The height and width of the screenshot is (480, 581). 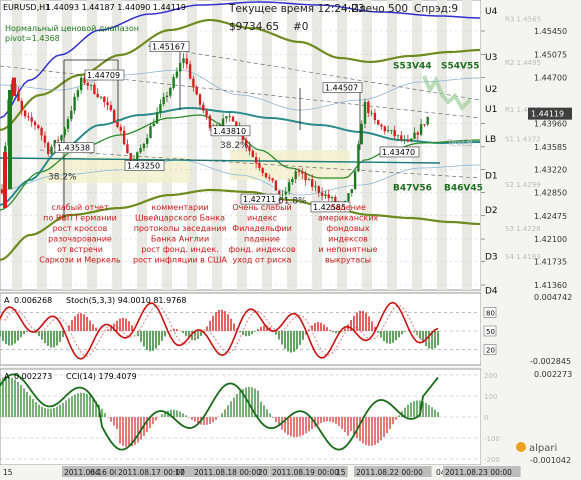 I want to click on annotation-line: Очень слабый, so click(x=261, y=207).